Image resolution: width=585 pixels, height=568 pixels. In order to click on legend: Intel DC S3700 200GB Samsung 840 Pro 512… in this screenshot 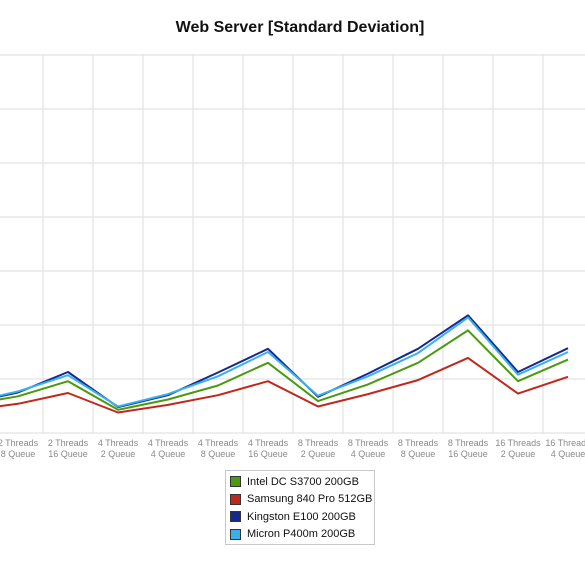, I will do `click(300, 507)`.